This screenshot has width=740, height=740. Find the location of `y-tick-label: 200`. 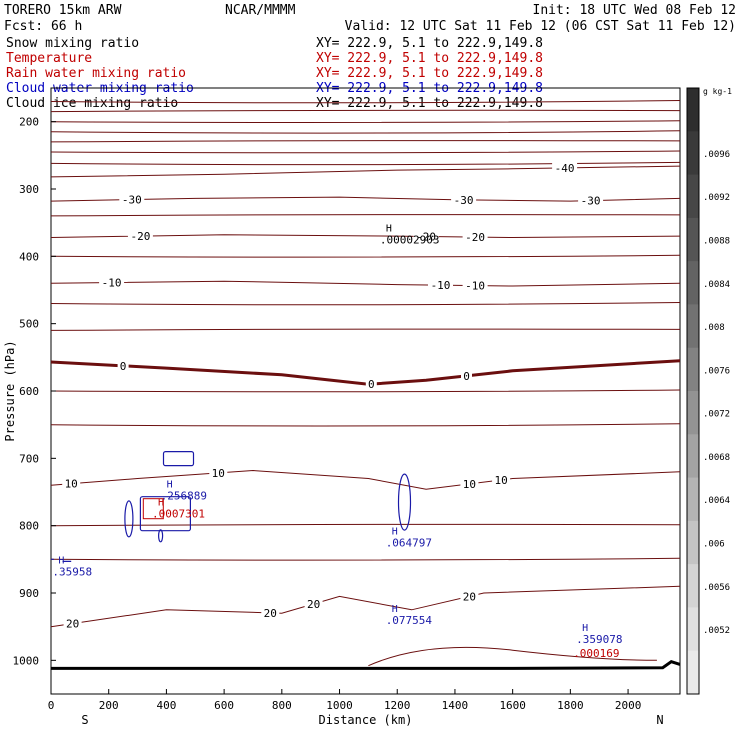

y-tick-label: 200 is located at coordinates (29, 122).